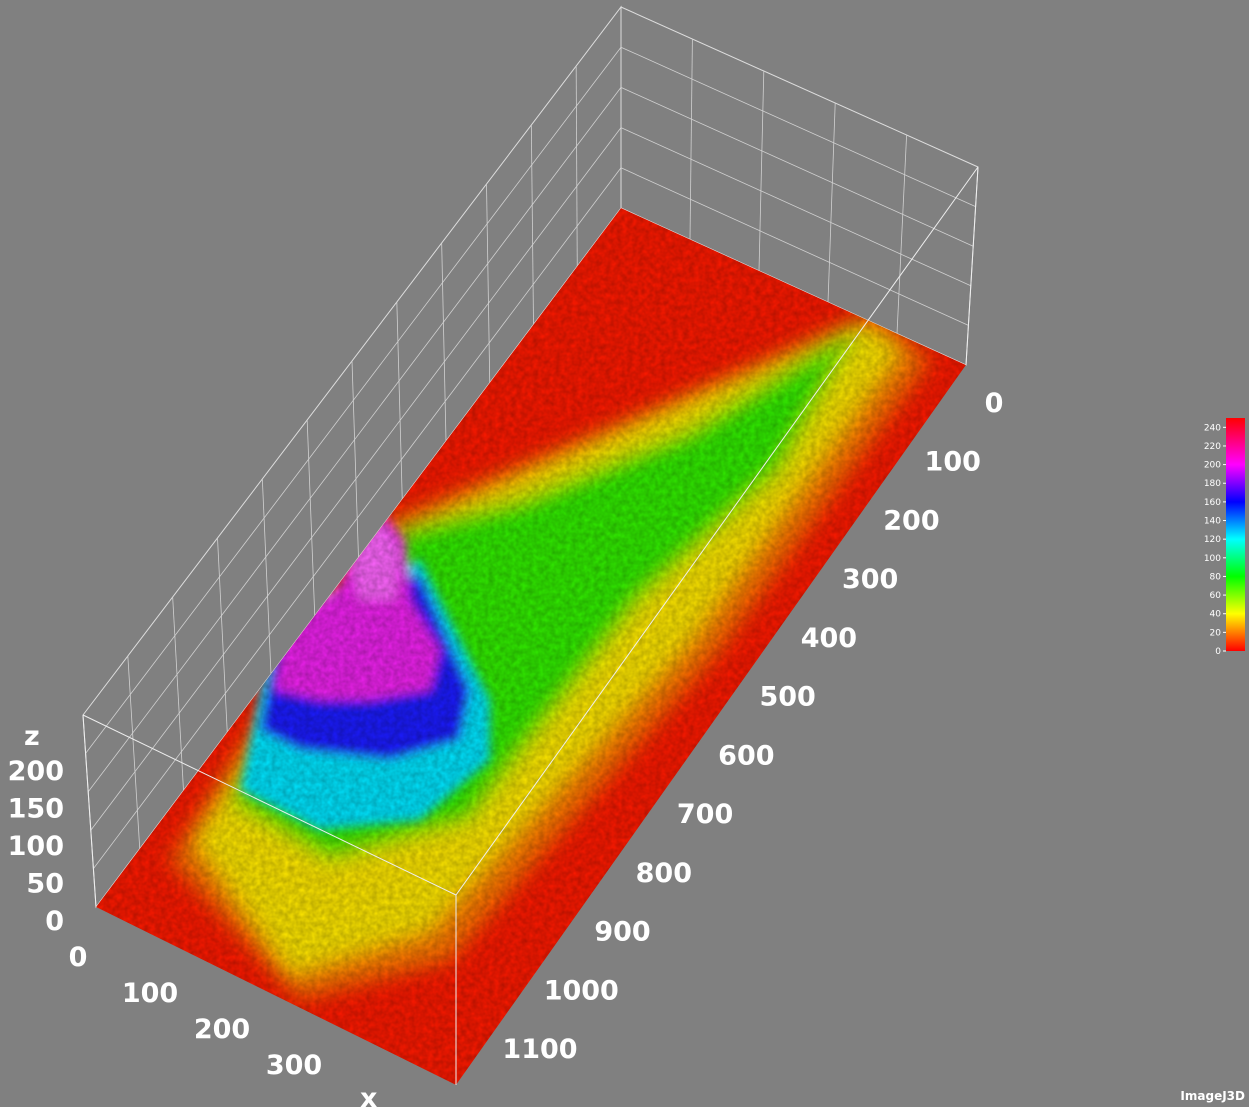  I want to click on colorbar-tick-label: 60, so click(1216, 596).